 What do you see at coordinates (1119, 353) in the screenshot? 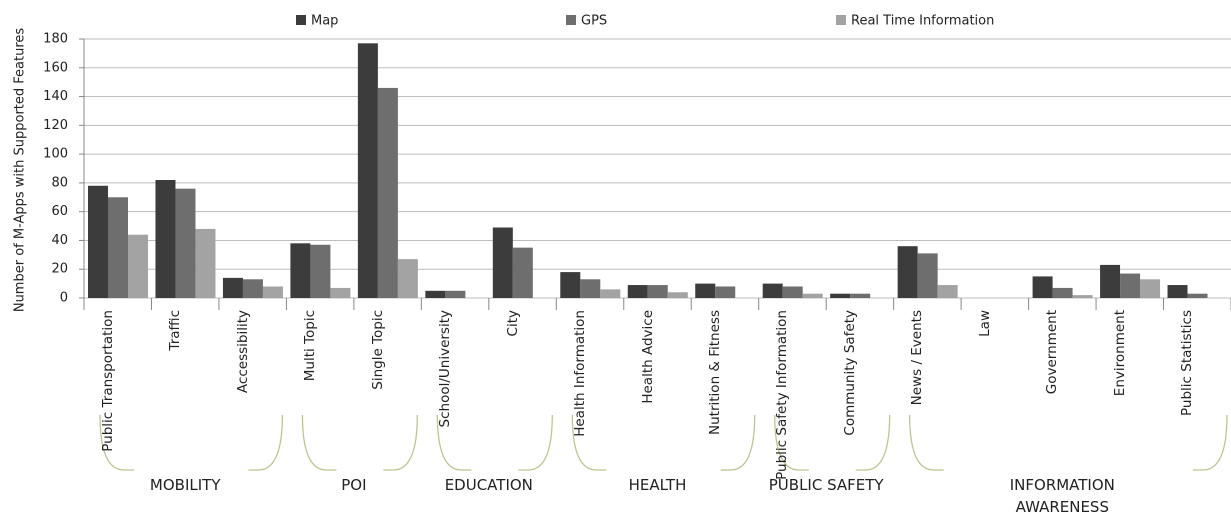
I see `x-tick-label: Environment` at bounding box center [1119, 353].